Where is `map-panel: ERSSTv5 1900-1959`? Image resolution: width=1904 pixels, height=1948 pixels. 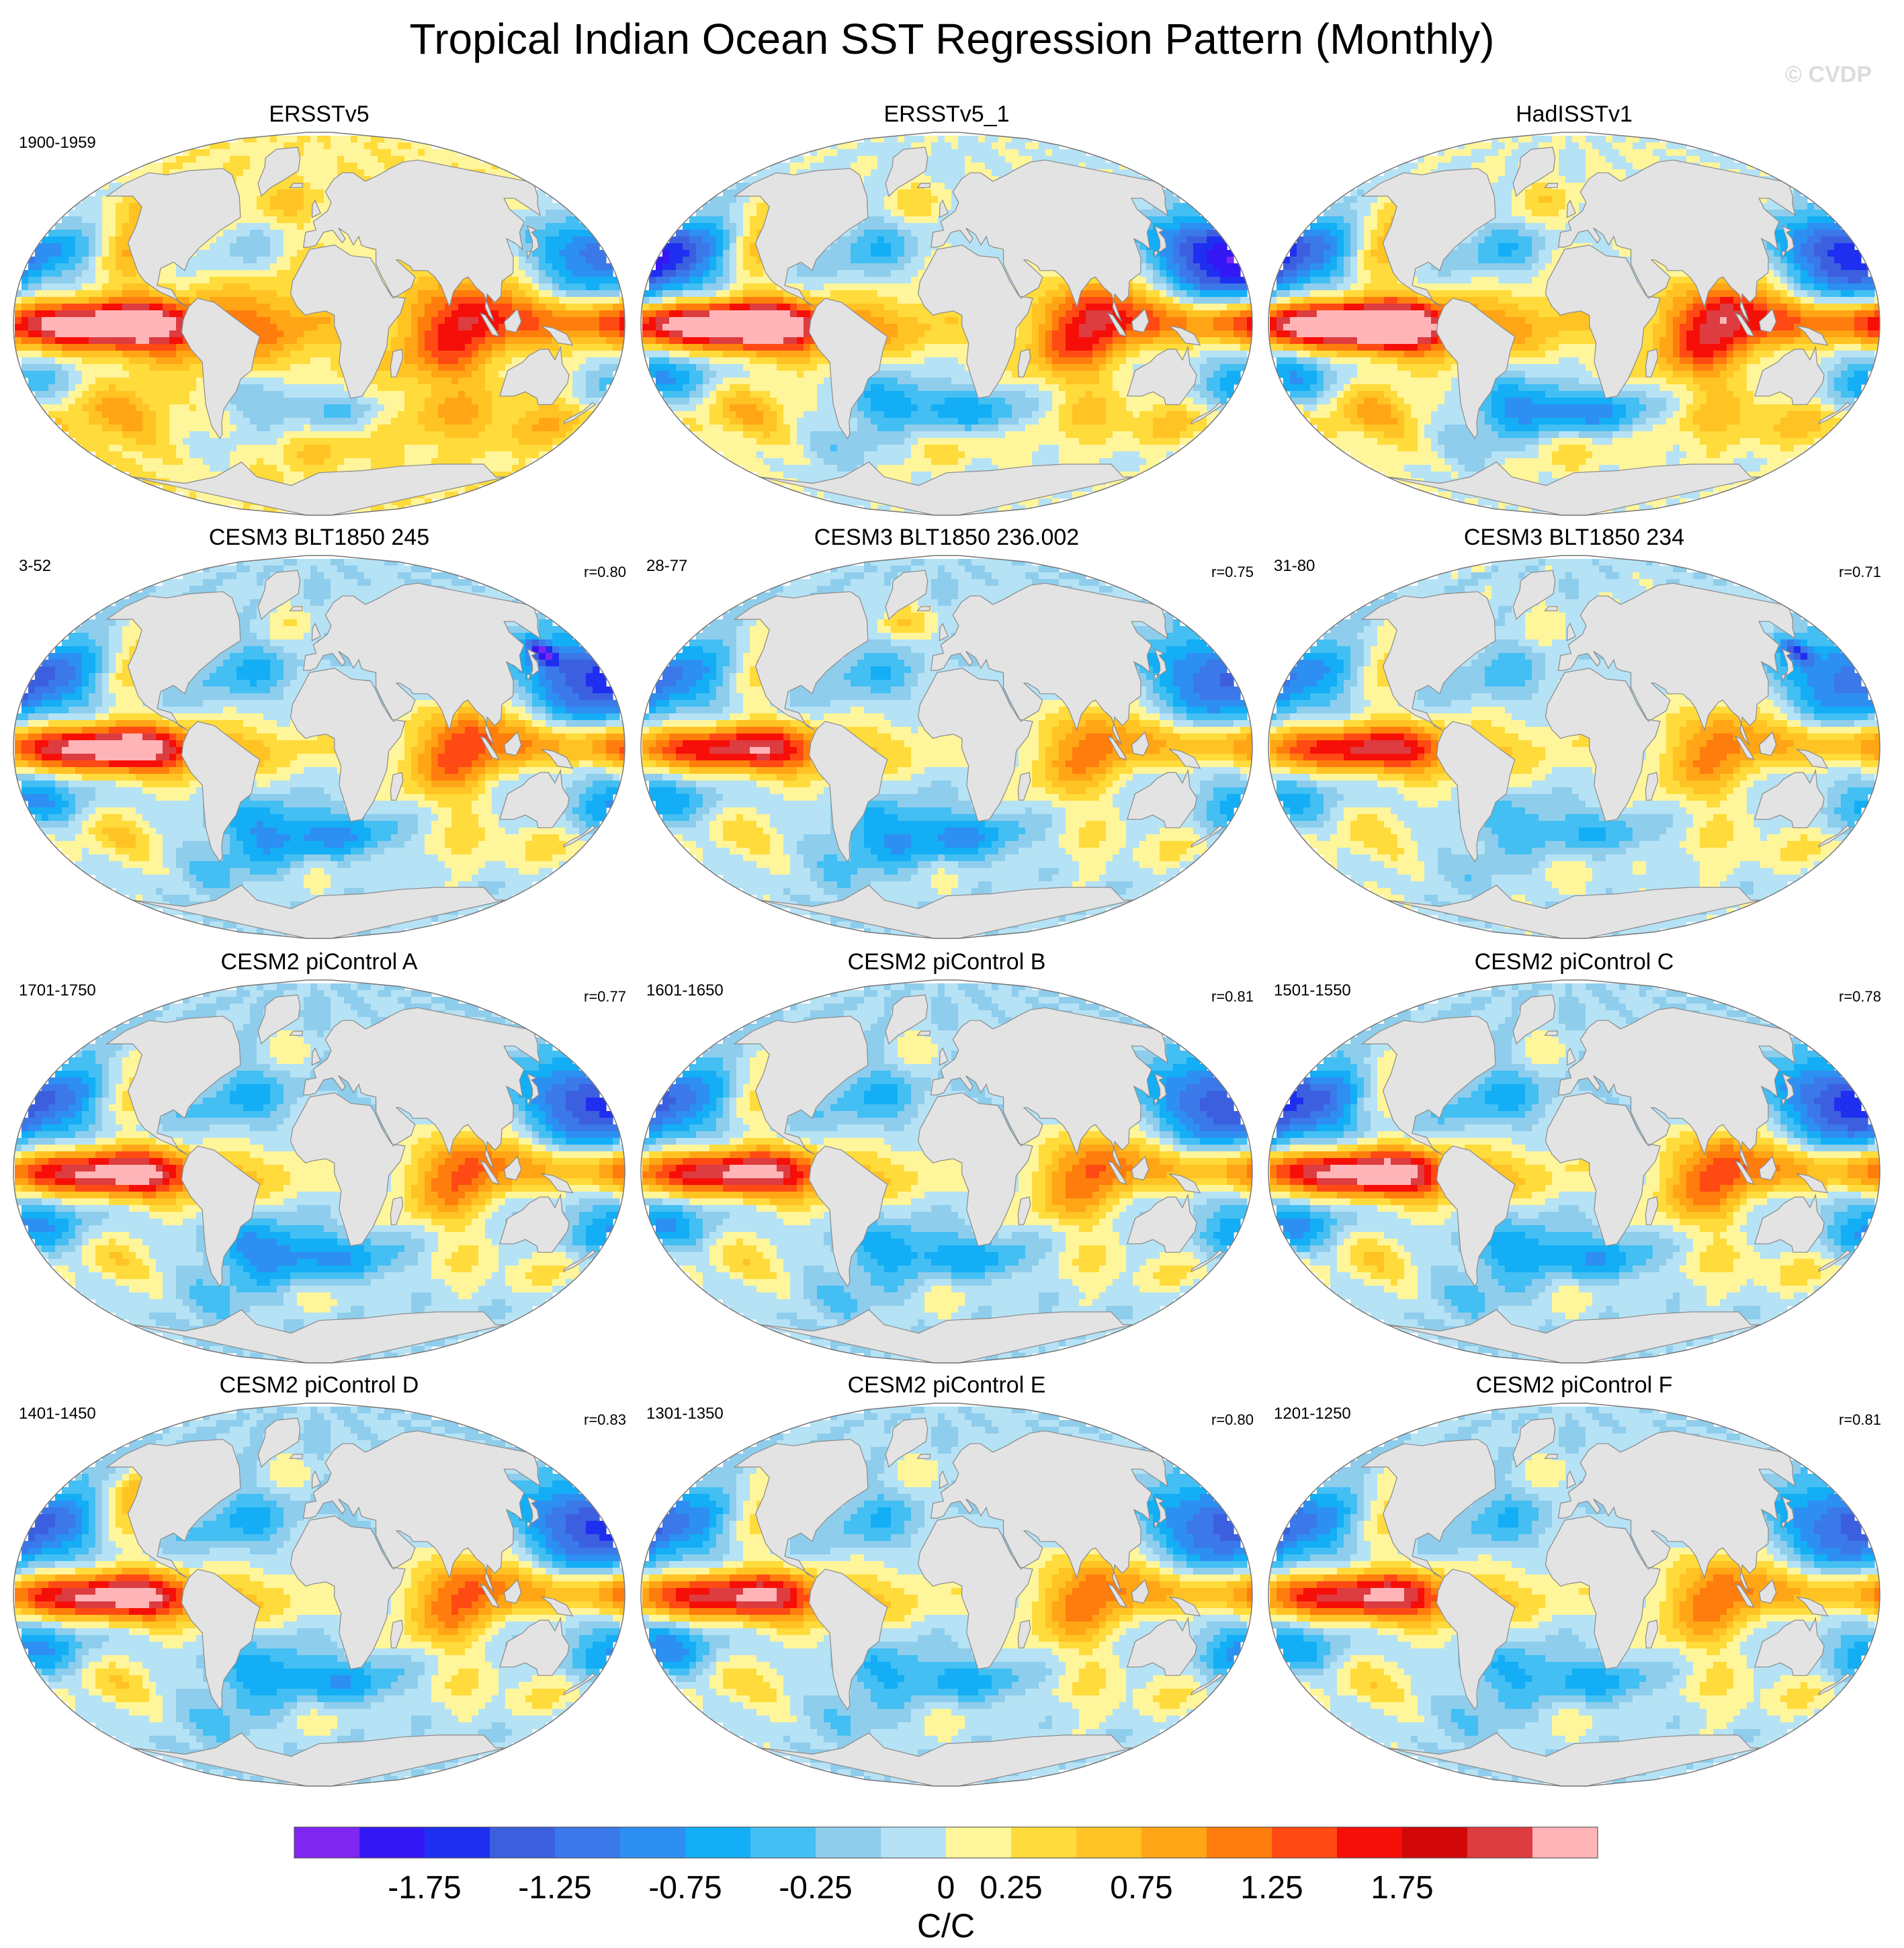 map-panel: ERSSTv5 1900-1959 is located at coordinates (319, 316).